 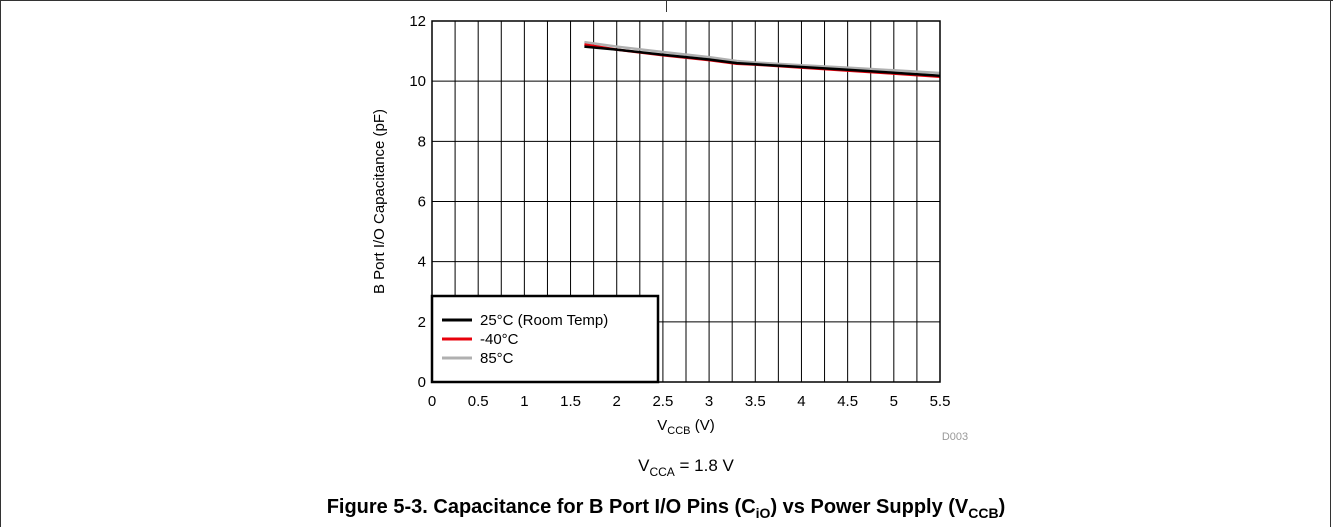 I want to click on legend-label: 85°C, so click(x=497, y=358).